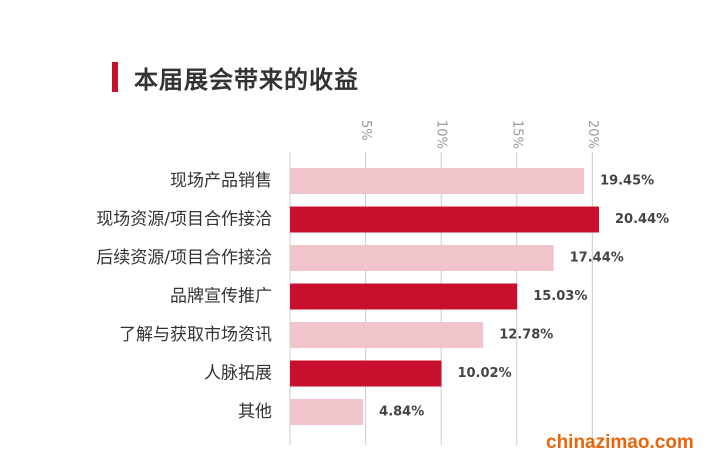  What do you see at coordinates (516, 134) in the screenshot?
I see `tick-label: 15%` at bounding box center [516, 134].